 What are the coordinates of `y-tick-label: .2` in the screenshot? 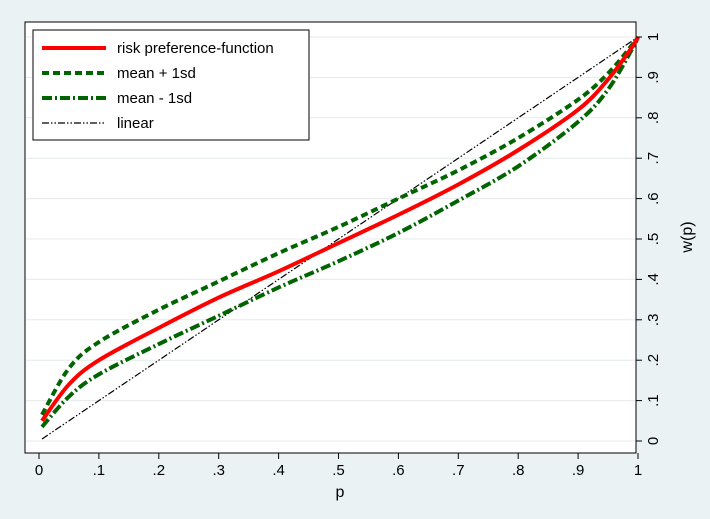 It's located at (653, 360).